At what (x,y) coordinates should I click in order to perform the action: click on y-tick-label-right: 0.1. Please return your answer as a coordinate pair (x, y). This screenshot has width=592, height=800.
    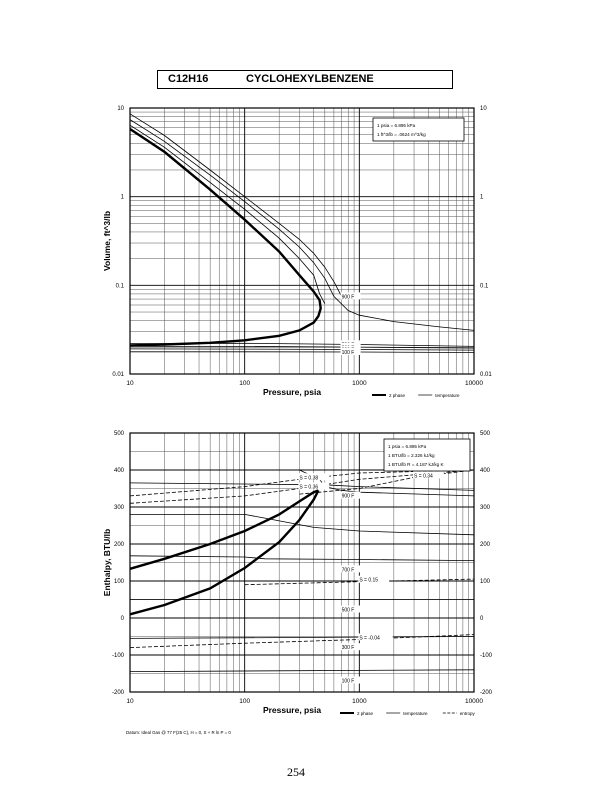
    Looking at the image, I should click on (484, 286).